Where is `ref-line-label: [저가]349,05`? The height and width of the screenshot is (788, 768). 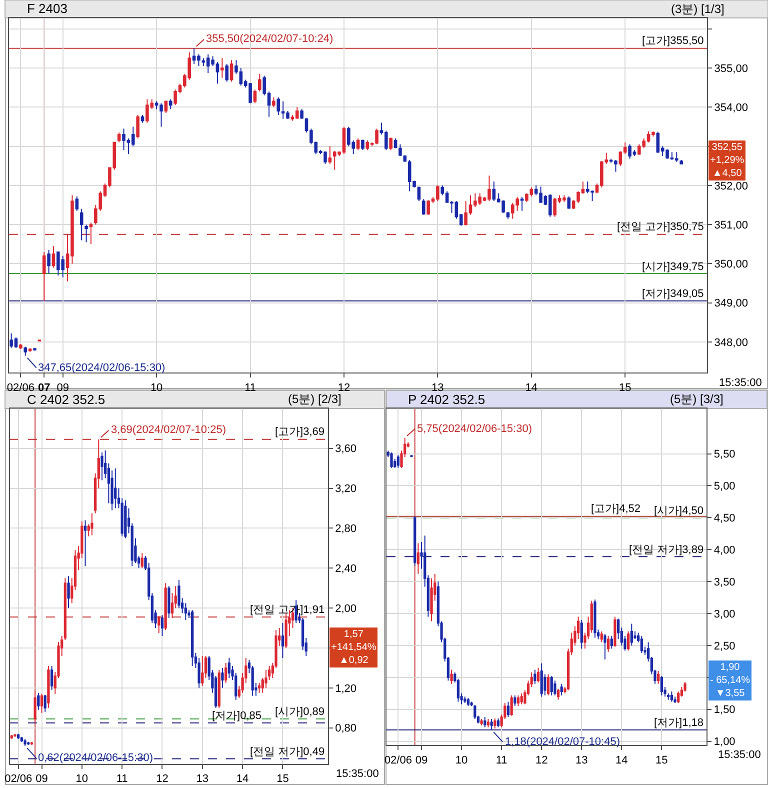
ref-line-label: [저가]349,05 is located at coordinates (673, 294).